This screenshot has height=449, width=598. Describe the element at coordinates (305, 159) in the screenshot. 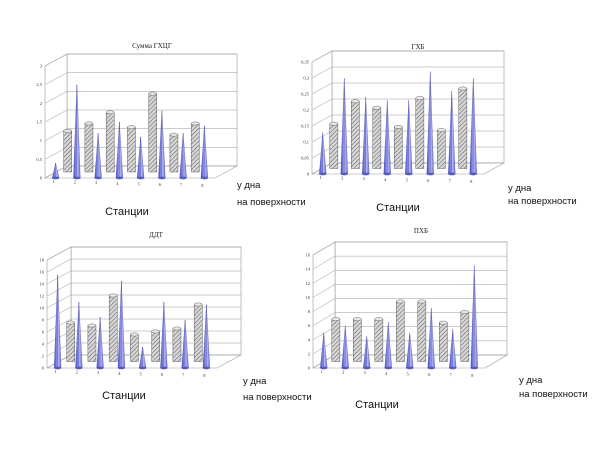

I see `y-tick-label: 0,05` at that location.